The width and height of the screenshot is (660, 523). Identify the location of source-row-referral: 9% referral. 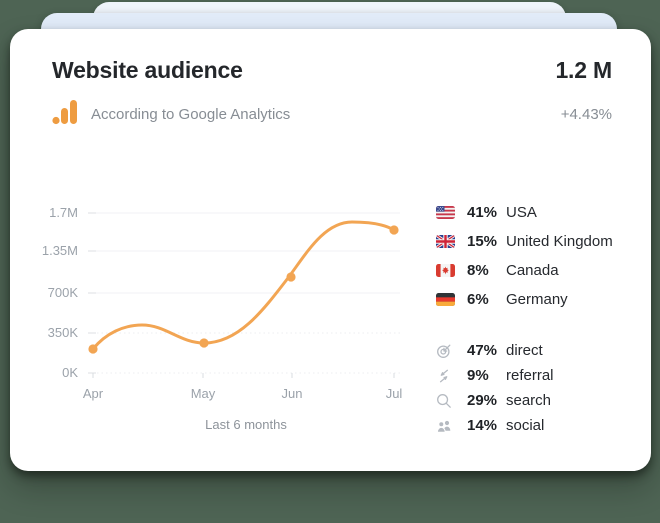
(538, 375).